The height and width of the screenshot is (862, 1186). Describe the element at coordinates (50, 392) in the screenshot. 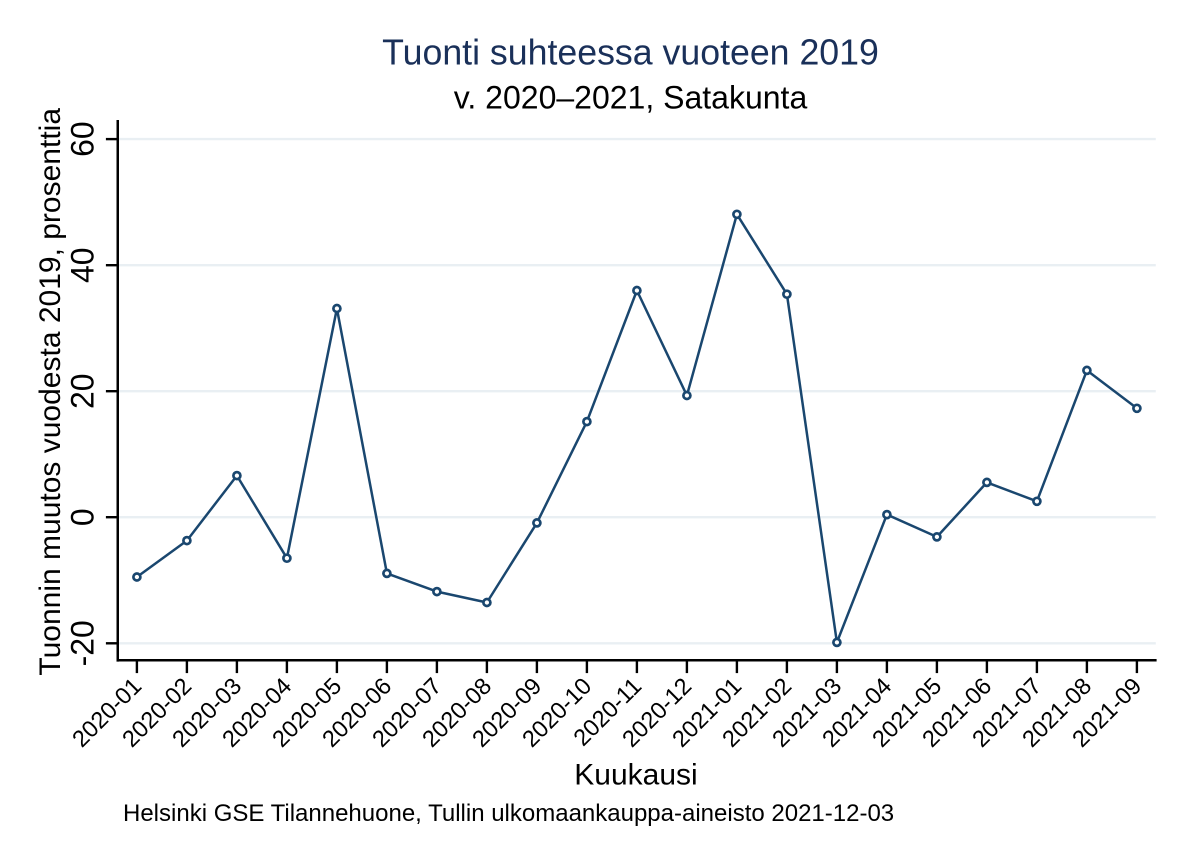

I see `svg-text:Tuonnin muutos vuodesta 2019,: Tuonnin muutos vuodesta 2019, prosenttia` at that location.